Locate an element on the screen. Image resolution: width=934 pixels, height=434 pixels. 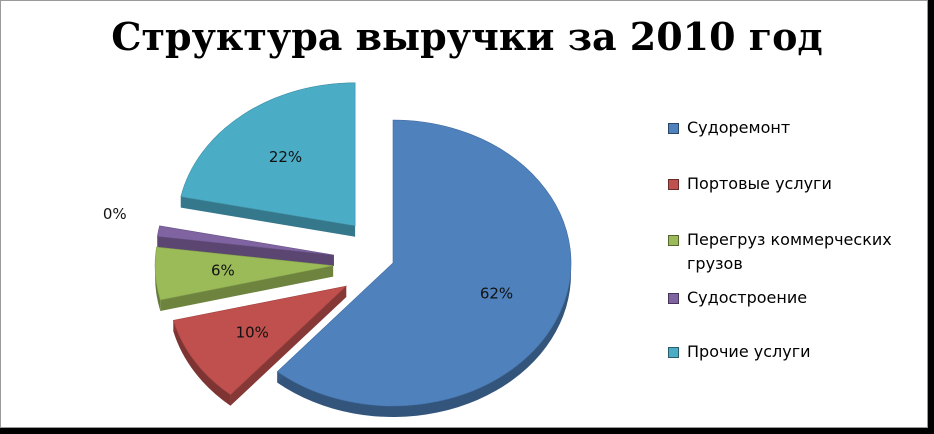
legend-item: Прочие услуги is located at coordinates (792, 353).